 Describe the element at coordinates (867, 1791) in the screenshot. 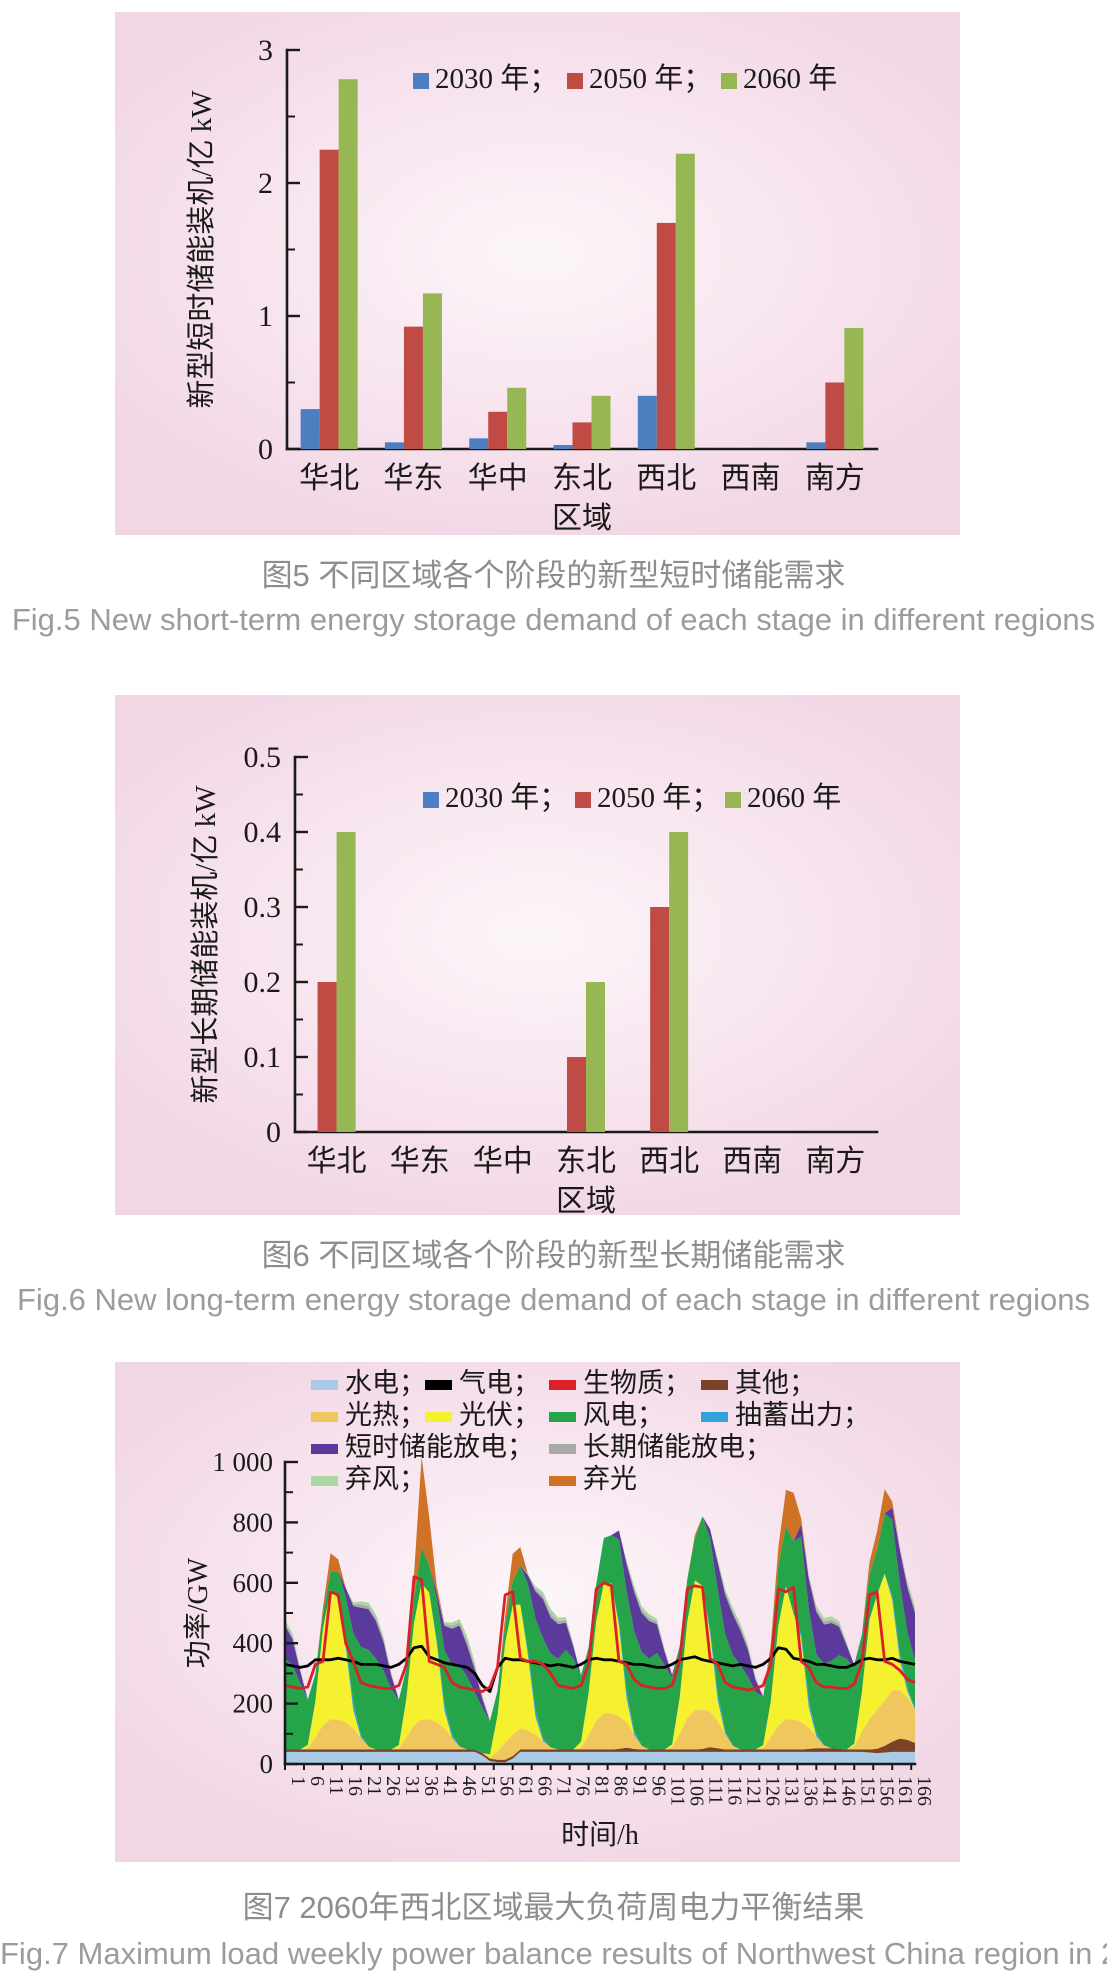

I see `x-tick-label: 151` at that location.